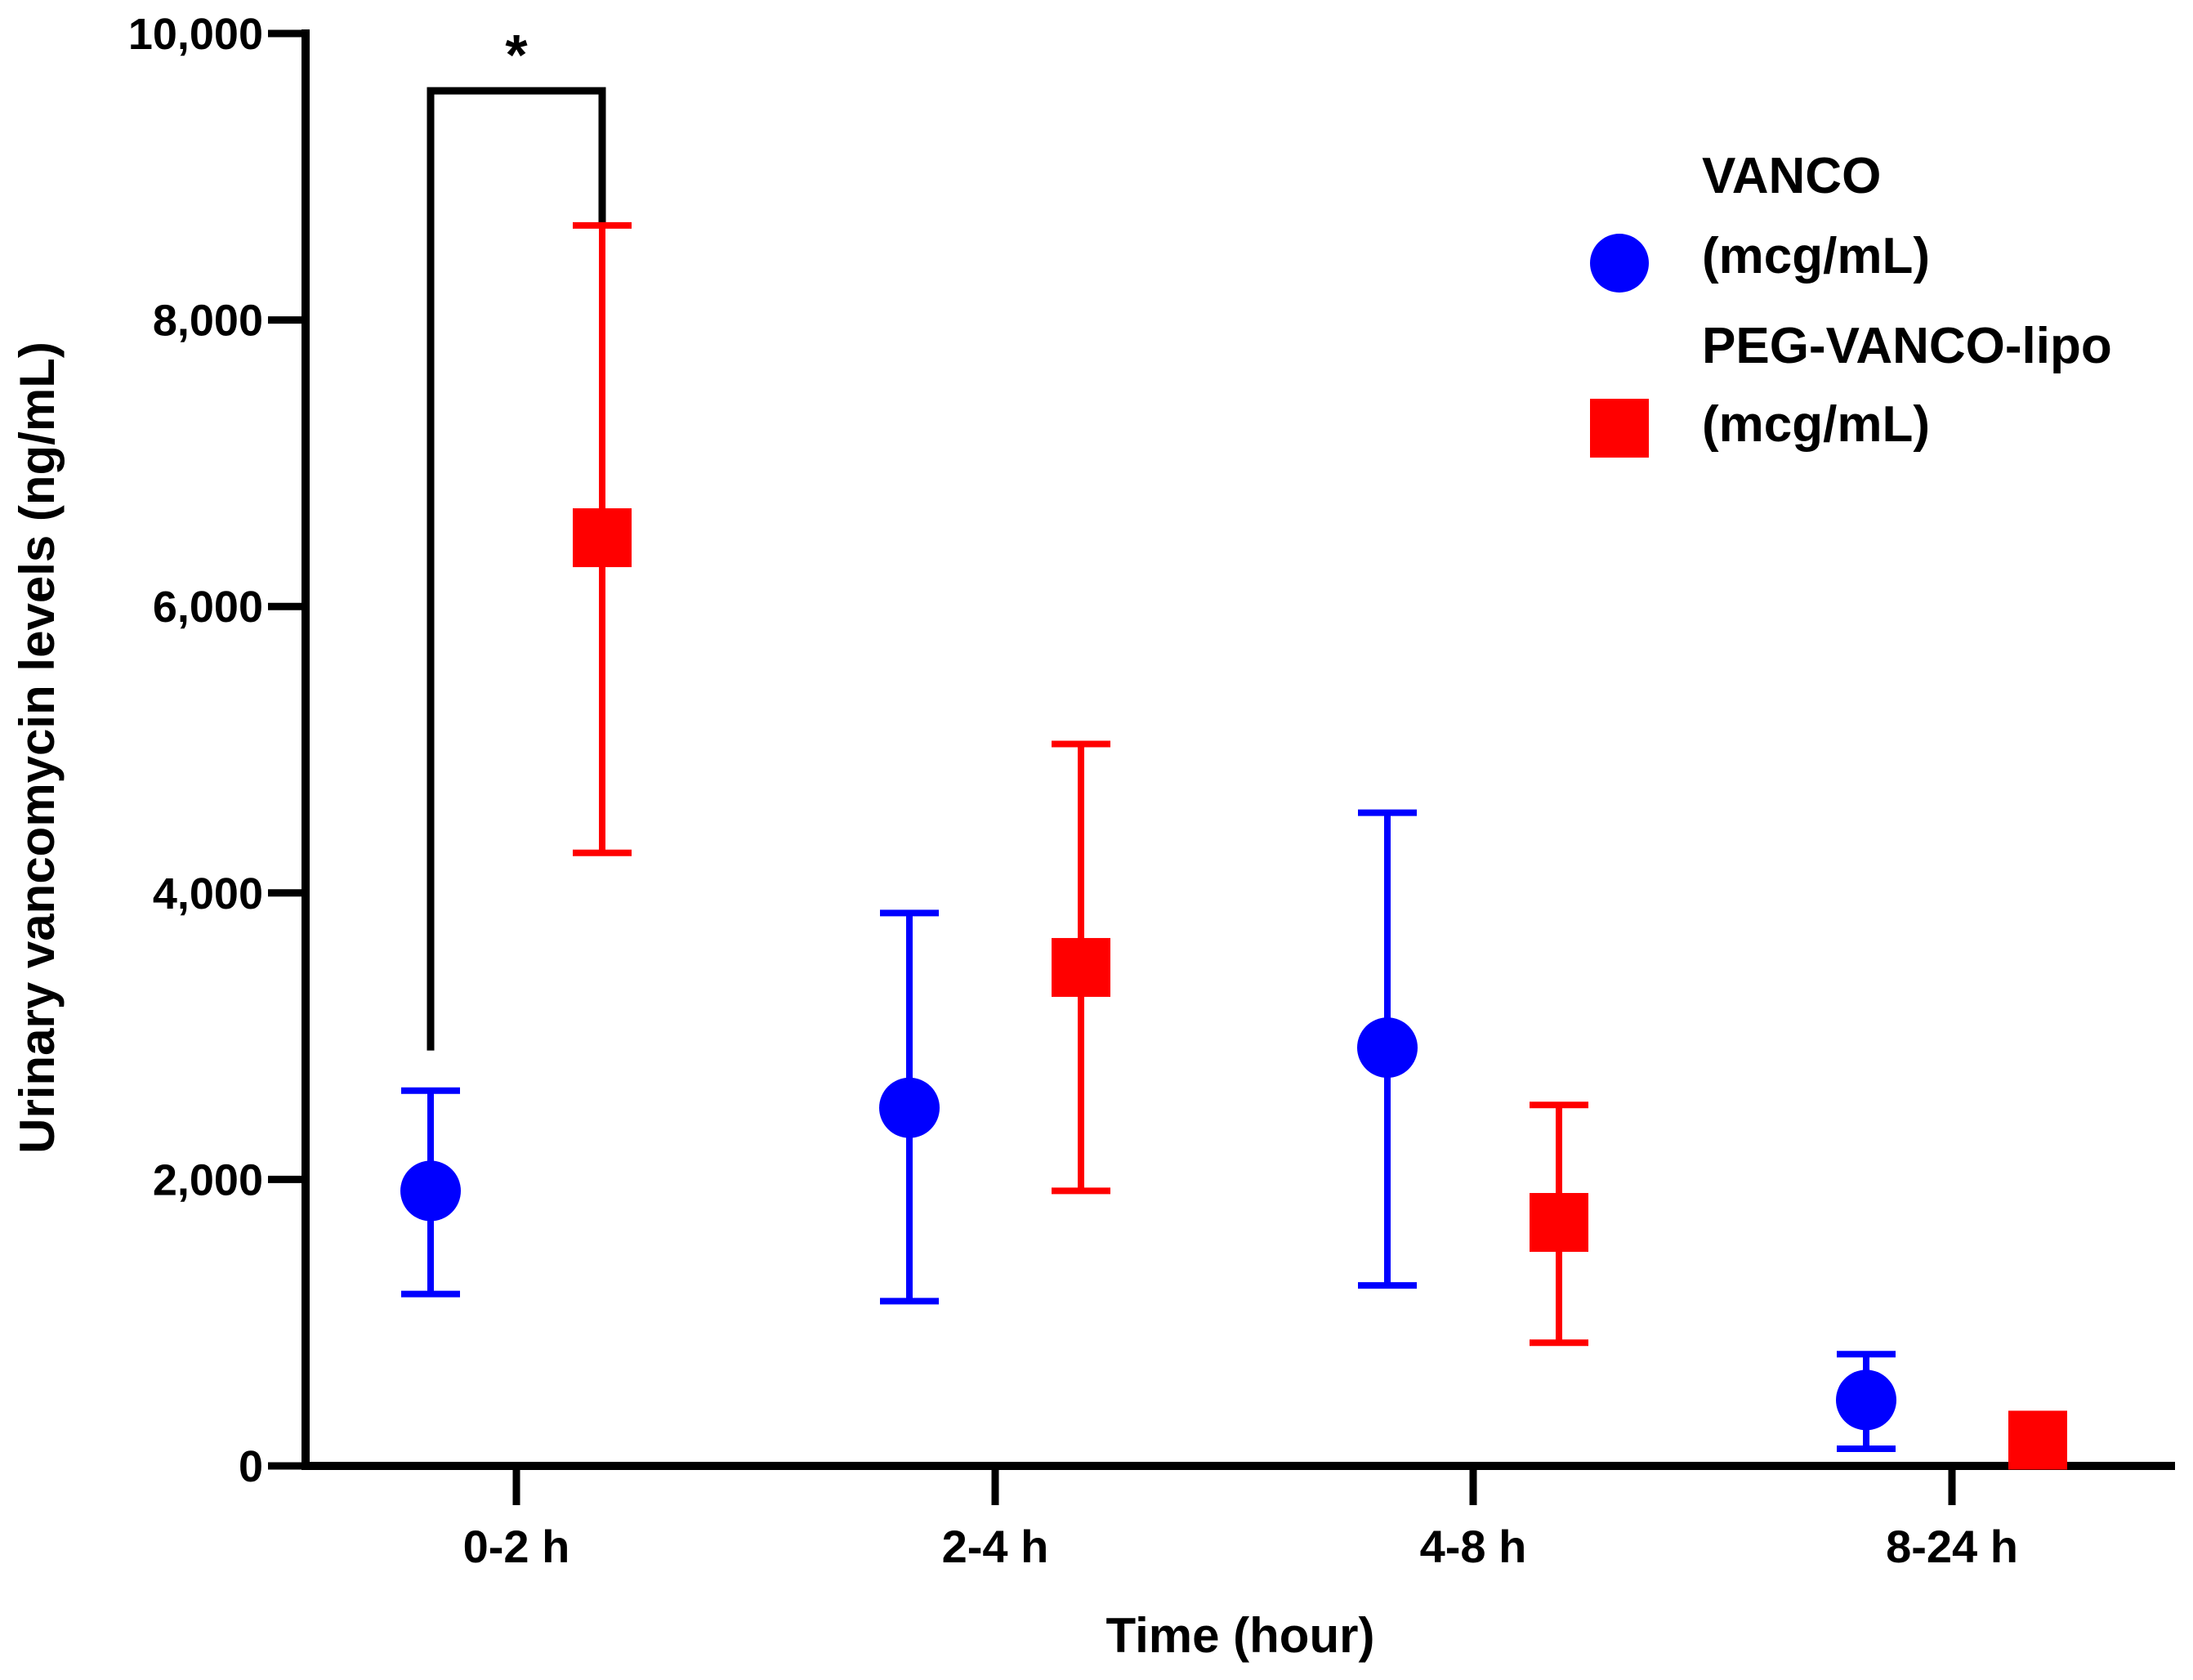  What do you see at coordinates (516, 55) in the screenshot?
I see `significance-star: *` at bounding box center [516, 55].